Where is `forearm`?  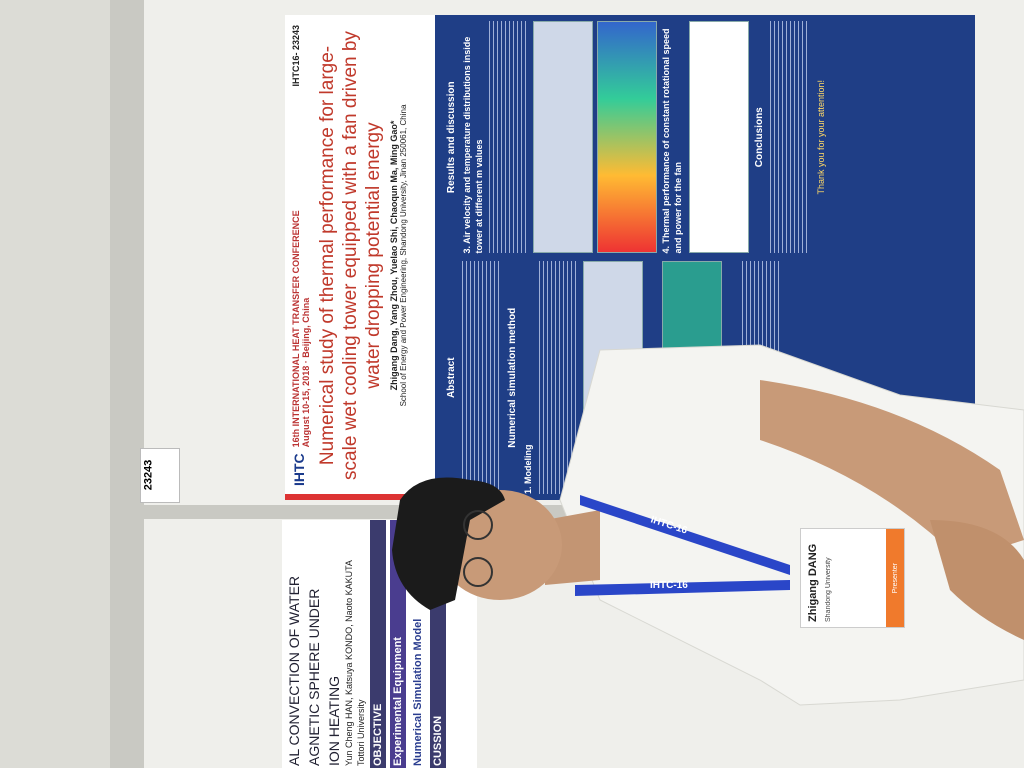
forearm is located at coordinates (892, 470).